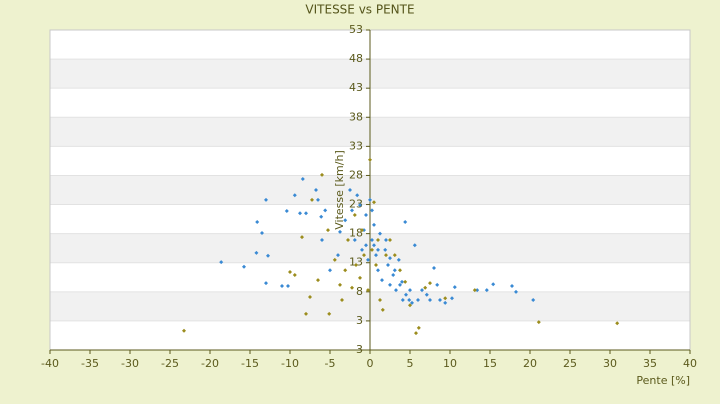 This screenshot has height=404, width=720. Describe the element at coordinates (356, 262) in the screenshot. I see `y-tick-label: 13` at that location.